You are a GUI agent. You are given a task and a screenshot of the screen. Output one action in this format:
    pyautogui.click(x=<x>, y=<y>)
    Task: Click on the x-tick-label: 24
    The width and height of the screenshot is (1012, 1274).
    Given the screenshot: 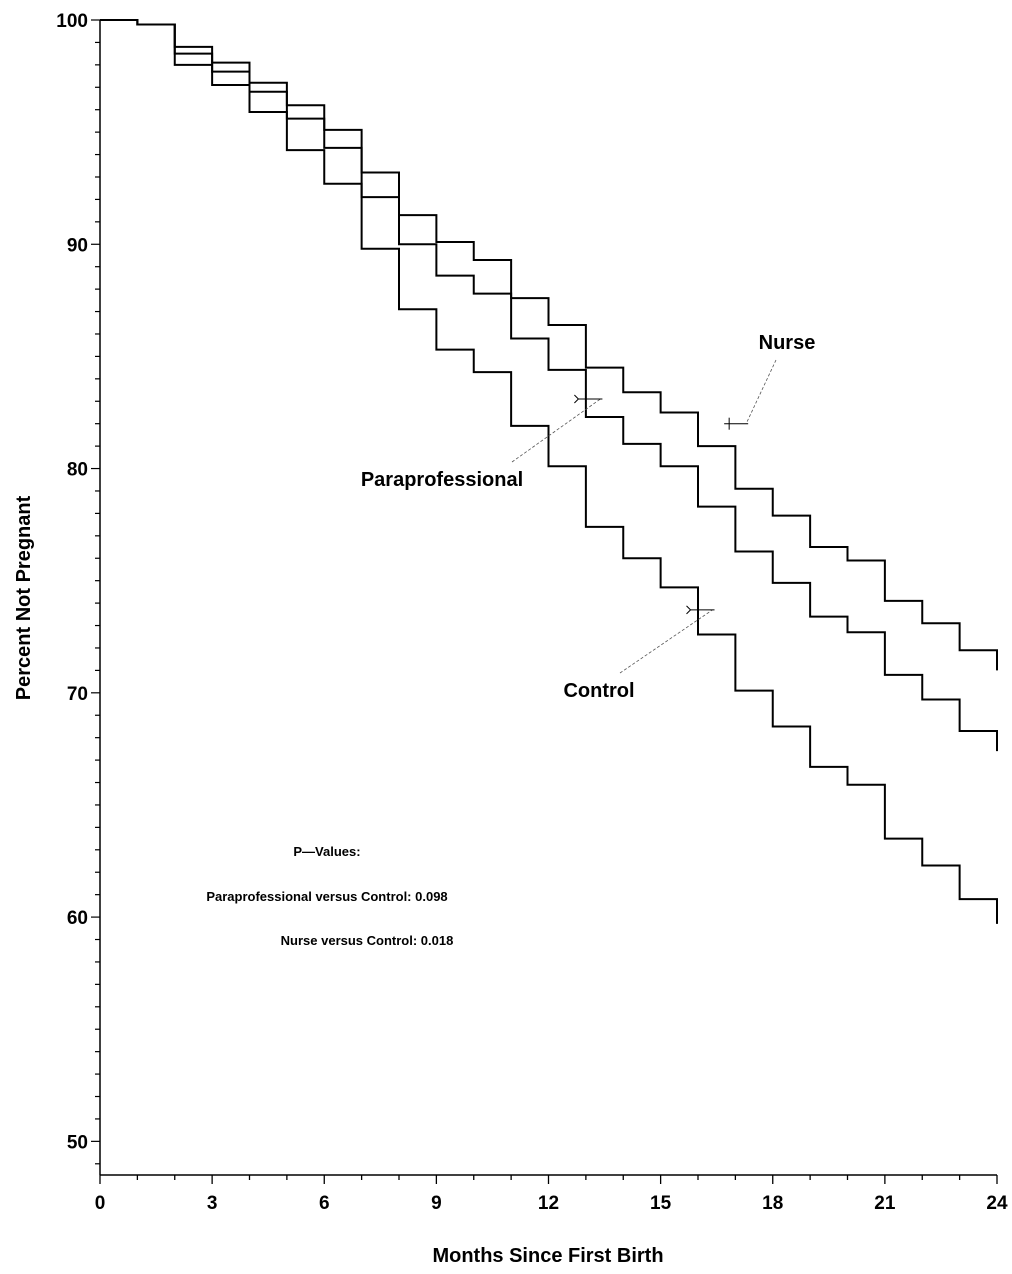 What is the action you would take?
    pyautogui.click(x=997, y=1203)
    